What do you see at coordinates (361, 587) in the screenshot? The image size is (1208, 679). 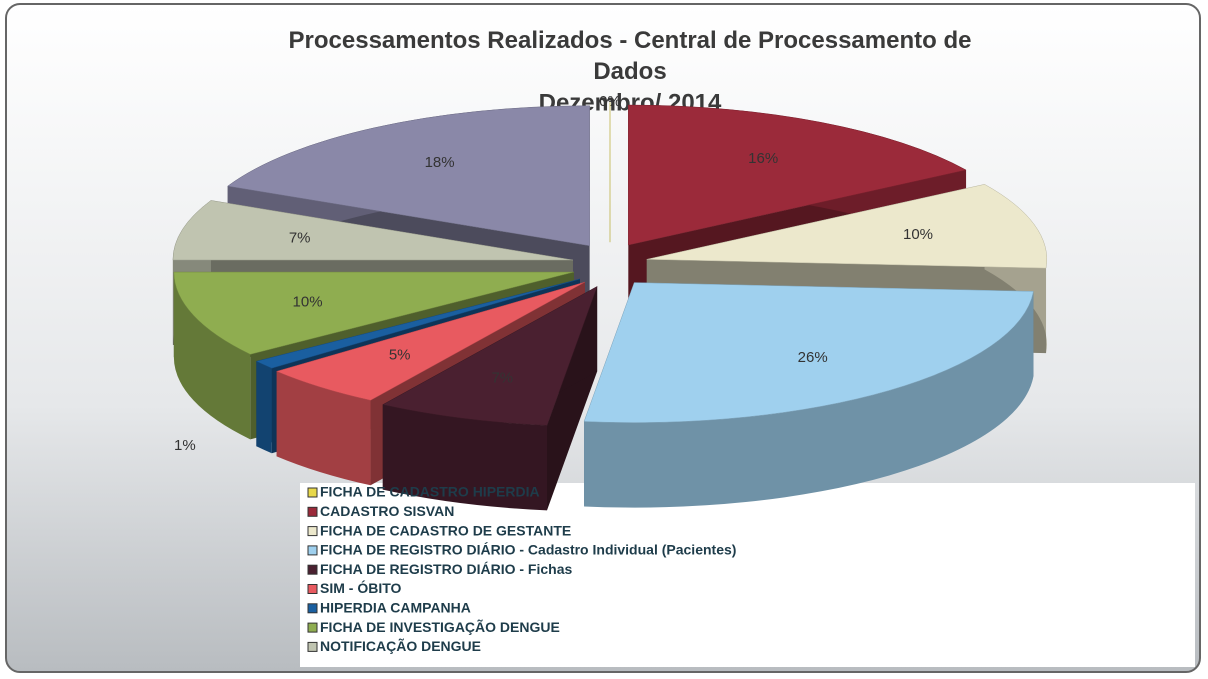 I see `legend-label: SIM - ÓBITO` at bounding box center [361, 587].